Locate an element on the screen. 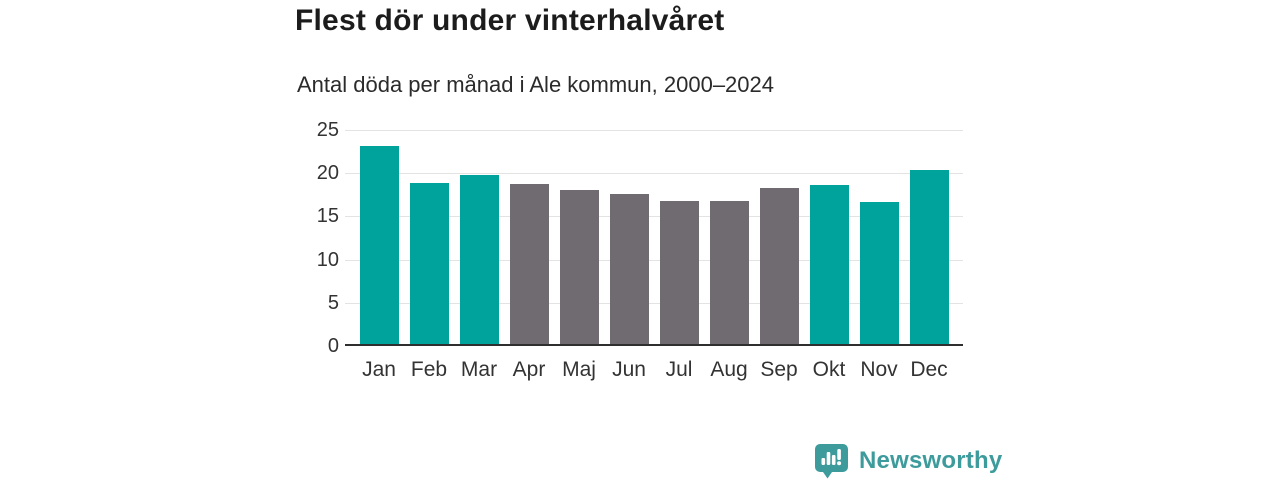 This screenshot has width=1280, height=480. y-tick-label-15: 15 is located at coordinates (327, 216).